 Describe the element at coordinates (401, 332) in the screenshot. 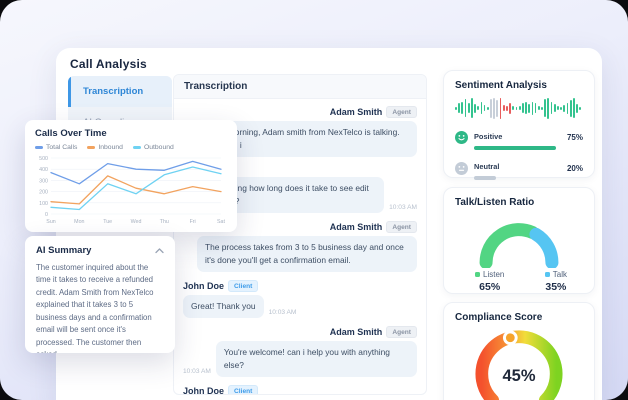

I see `role-badge: Agent` at that location.